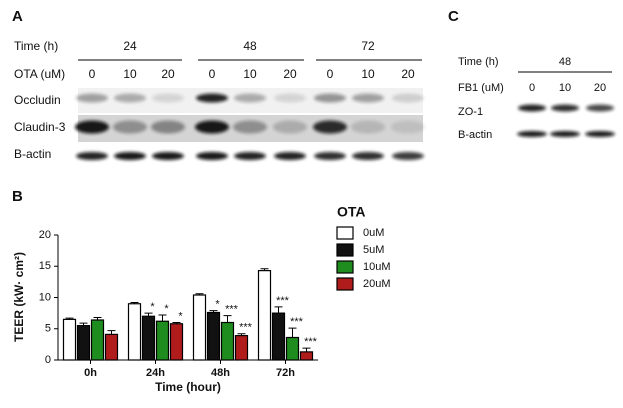 The image size is (623, 408). Describe the element at coordinates (377, 284) in the screenshot. I see `legend-label: 20uM` at that location.